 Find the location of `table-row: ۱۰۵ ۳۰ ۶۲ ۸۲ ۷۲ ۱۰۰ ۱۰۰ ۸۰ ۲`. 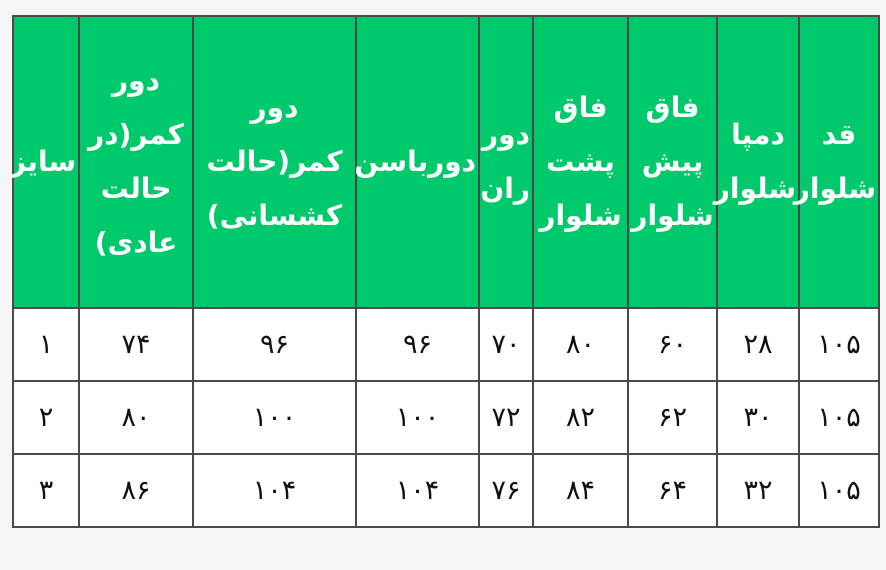

table-row: ۱۰۵ ۳۰ ۶۲ ۸۲ ۷۲ ۱۰۰ ۱۰۰ ۸۰ ۲ is located at coordinates (446, 417).